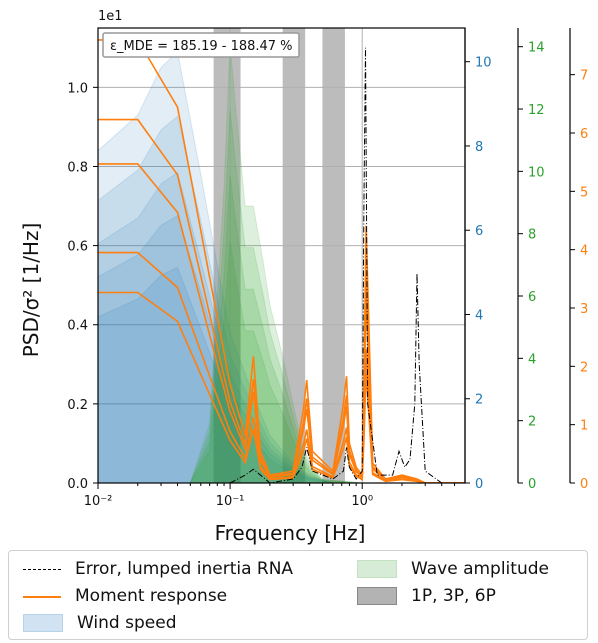 This screenshot has height=643, width=598. I want to click on y-tick-label-5: 1.0, so click(77, 88).